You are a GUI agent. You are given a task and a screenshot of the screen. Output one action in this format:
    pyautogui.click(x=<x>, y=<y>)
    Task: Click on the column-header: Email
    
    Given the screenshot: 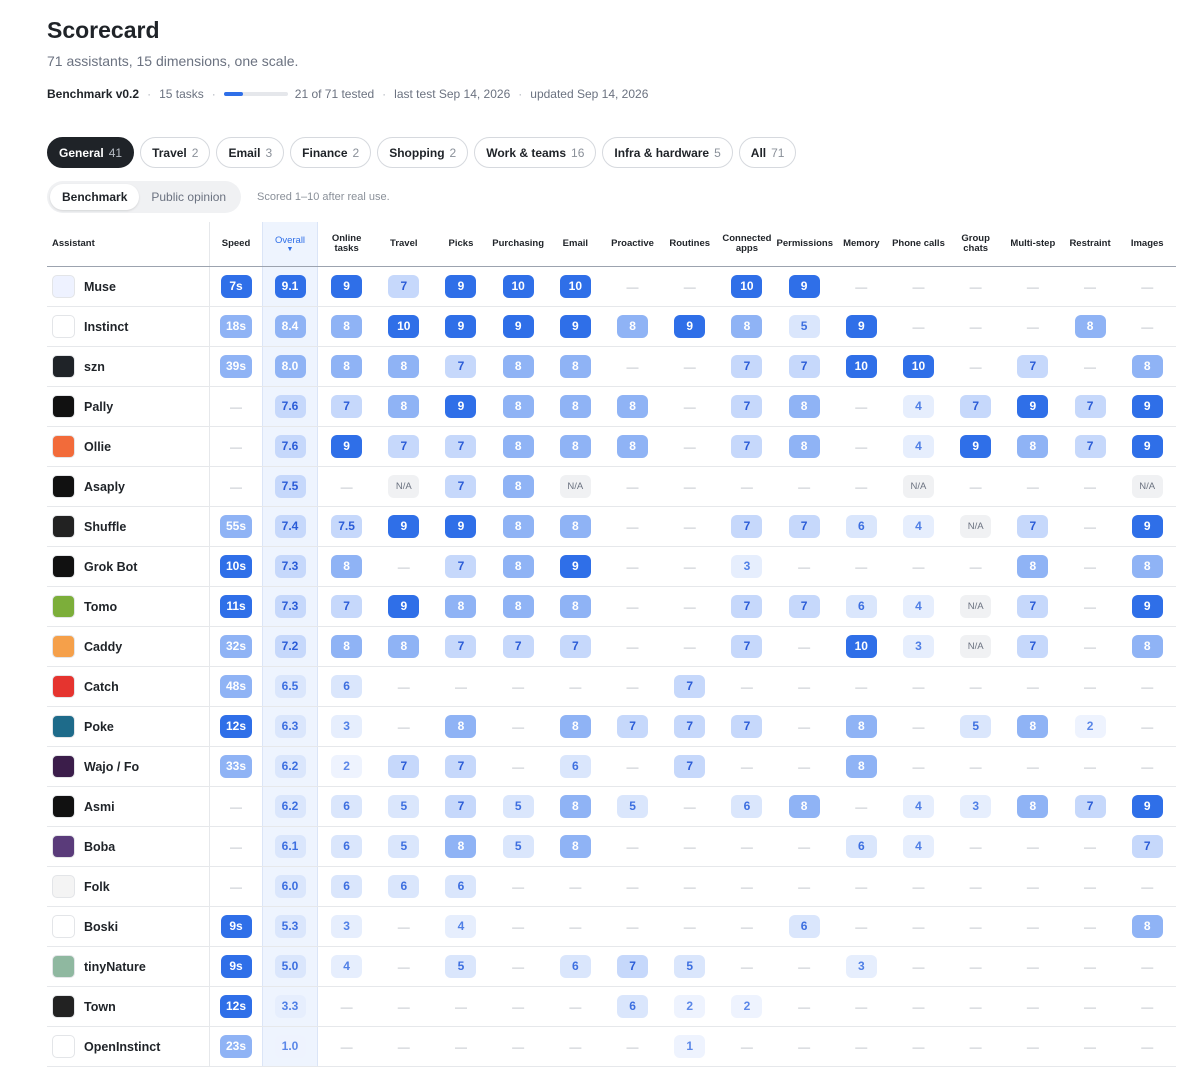 What is the action you would take?
    pyautogui.click(x=575, y=244)
    